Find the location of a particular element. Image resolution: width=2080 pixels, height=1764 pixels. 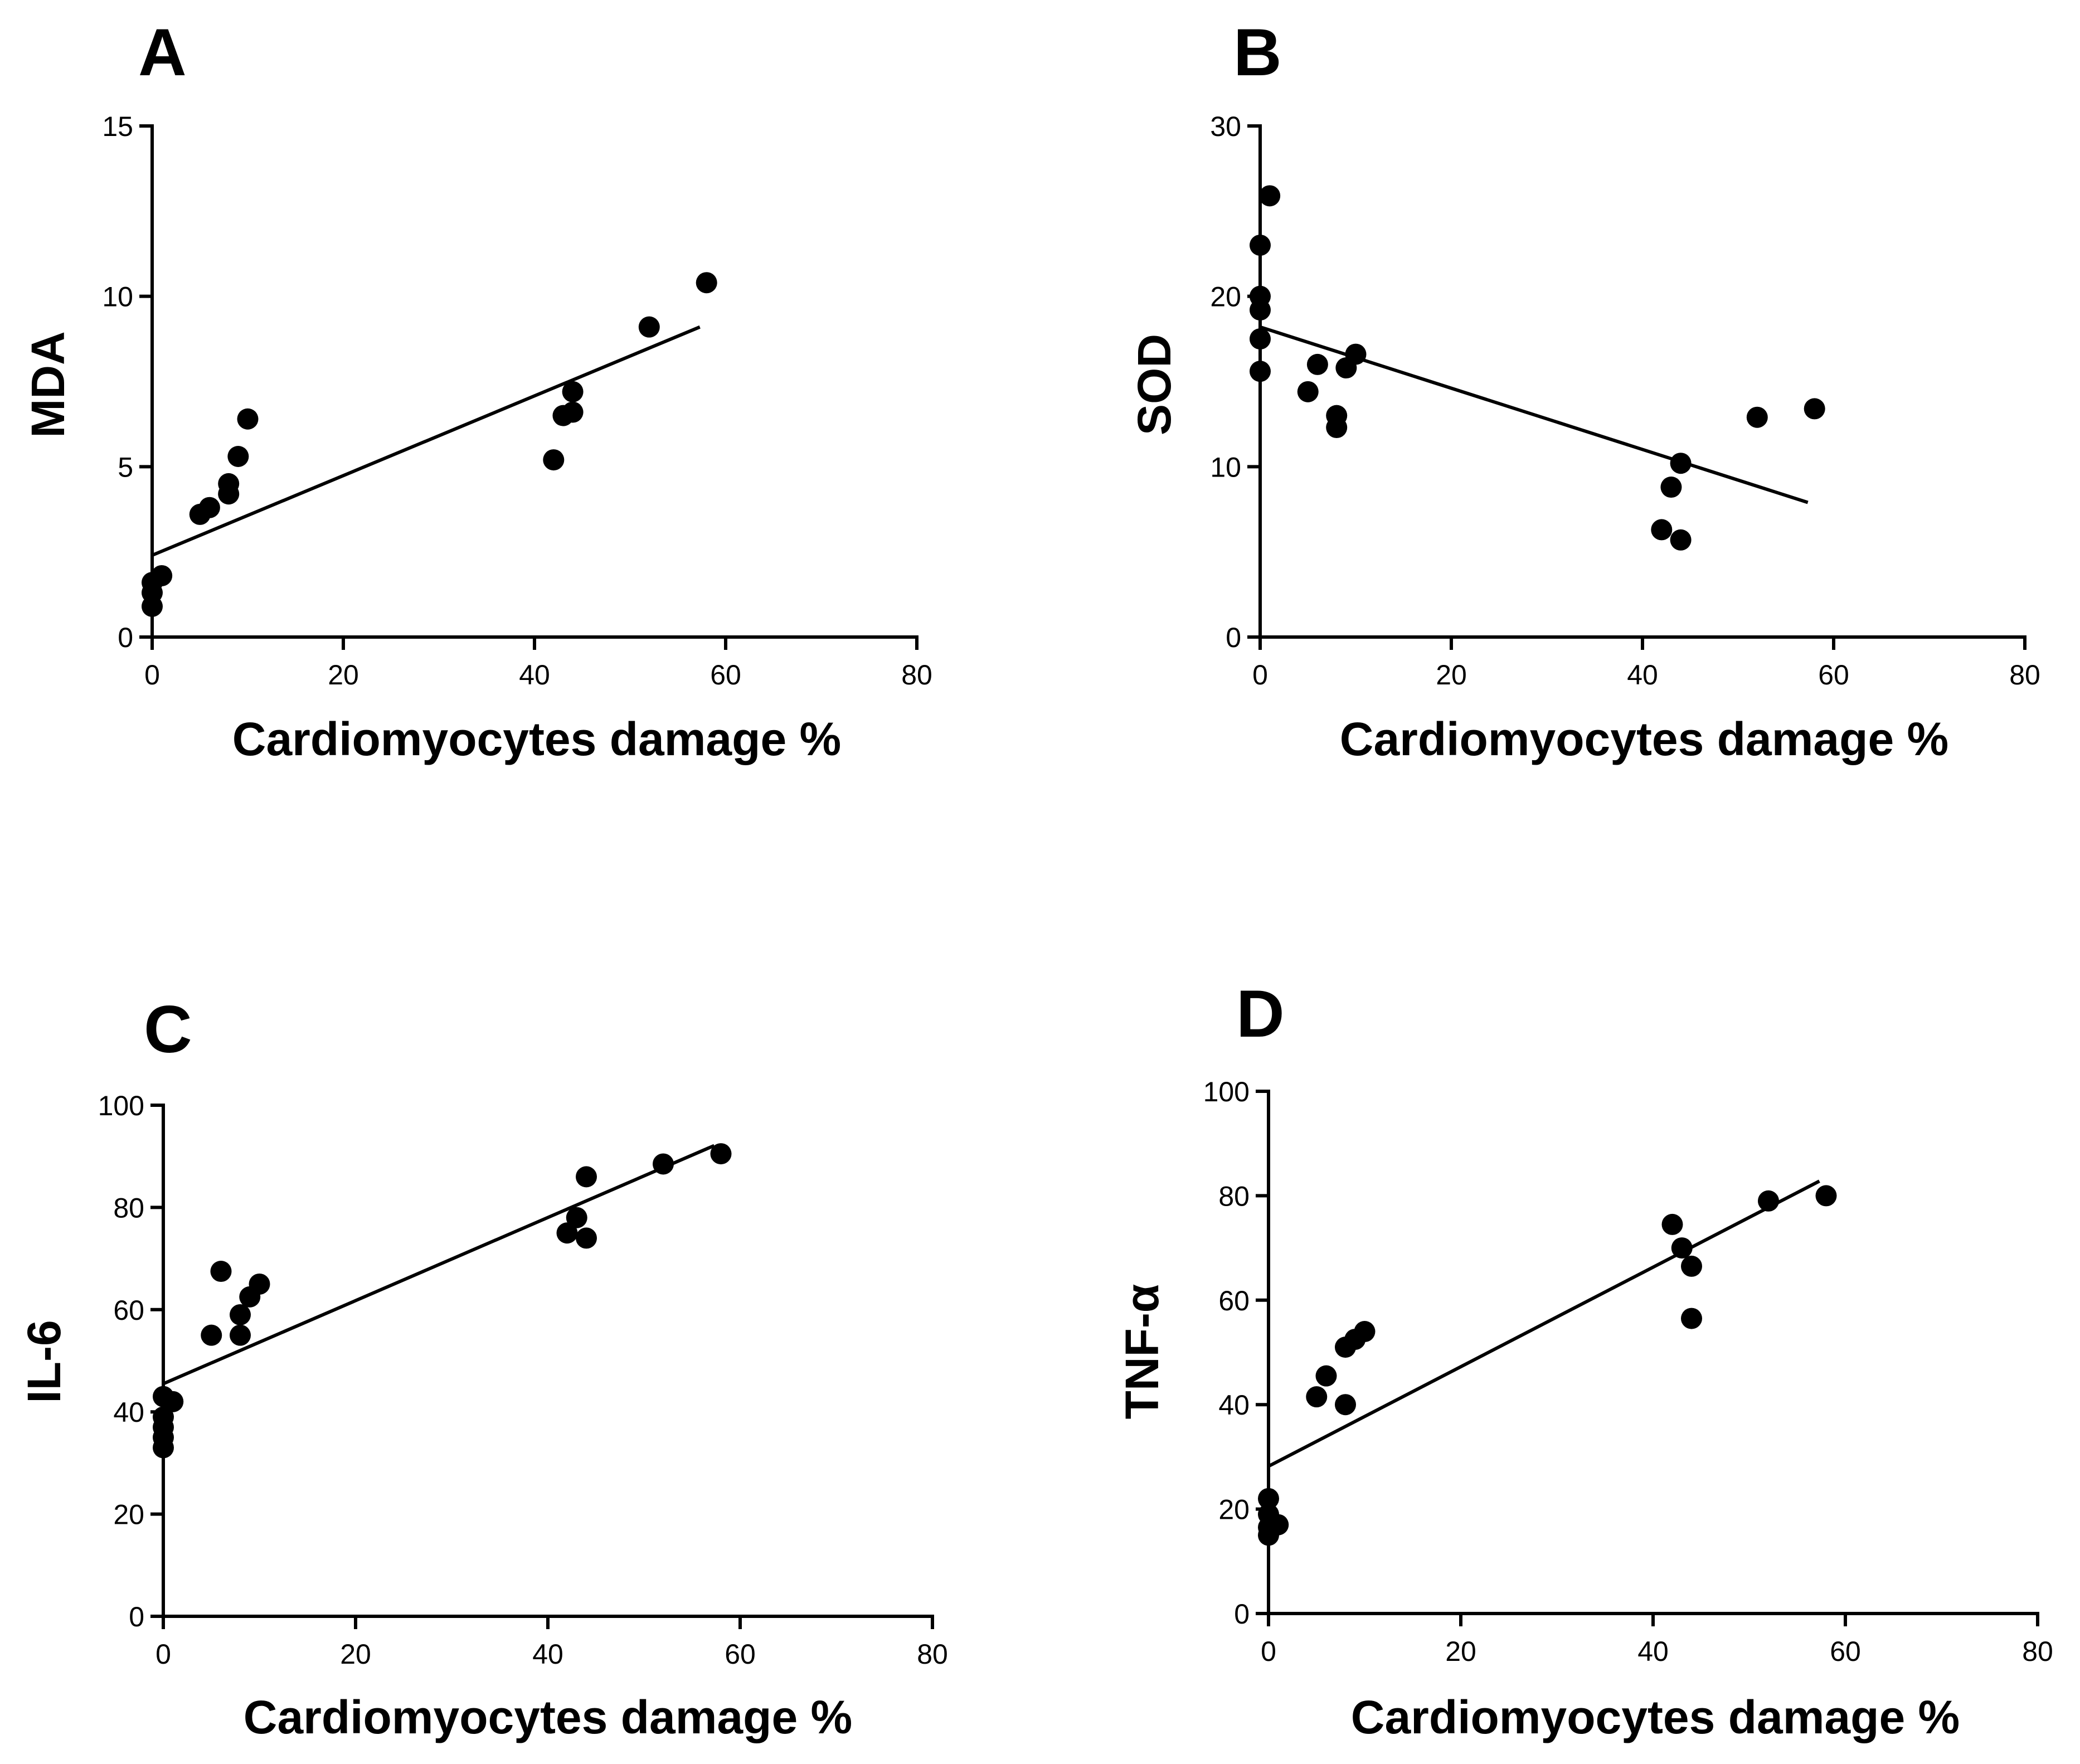

y-axis-title: MDA is located at coordinates (48, 384).